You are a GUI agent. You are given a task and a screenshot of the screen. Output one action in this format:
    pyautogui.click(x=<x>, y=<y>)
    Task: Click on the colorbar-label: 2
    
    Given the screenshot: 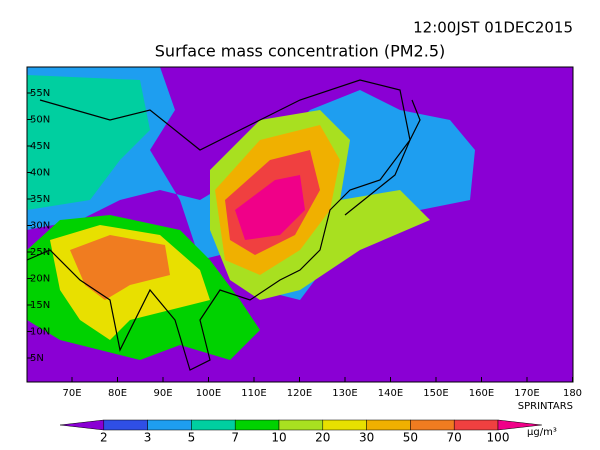 What is the action you would take?
    pyautogui.click(x=104, y=438)
    